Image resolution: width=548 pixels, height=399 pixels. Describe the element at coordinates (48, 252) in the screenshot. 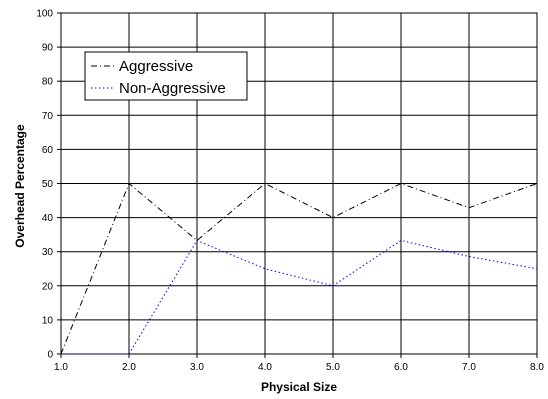

I see `y-tick-label: 30` at that location.